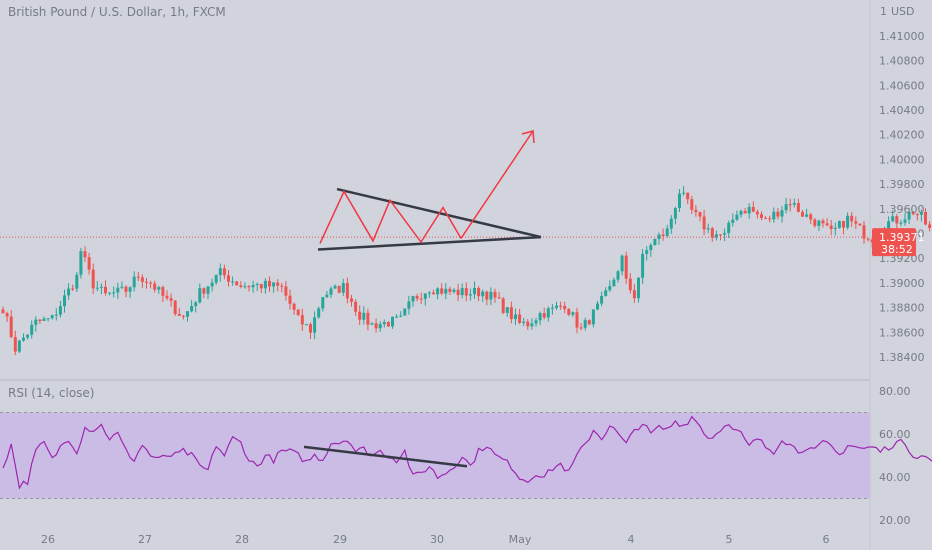  What do you see at coordinates (48, 539) in the screenshot?
I see `time-tick-label: 26` at bounding box center [48, 539].